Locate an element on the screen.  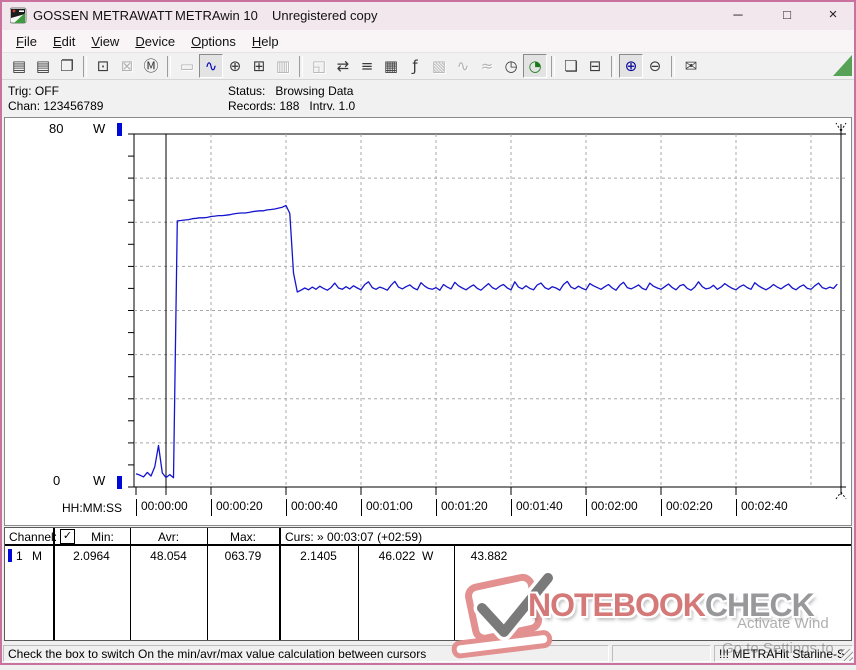
export-icon: ◱ is located at coordinates (319, 65).